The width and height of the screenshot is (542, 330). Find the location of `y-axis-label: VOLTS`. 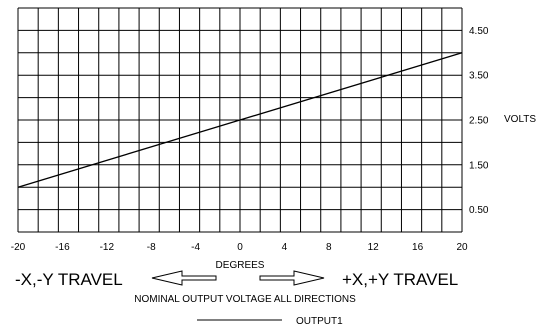

y-axis-label: VOLTS is located at coordinates (520, 119).